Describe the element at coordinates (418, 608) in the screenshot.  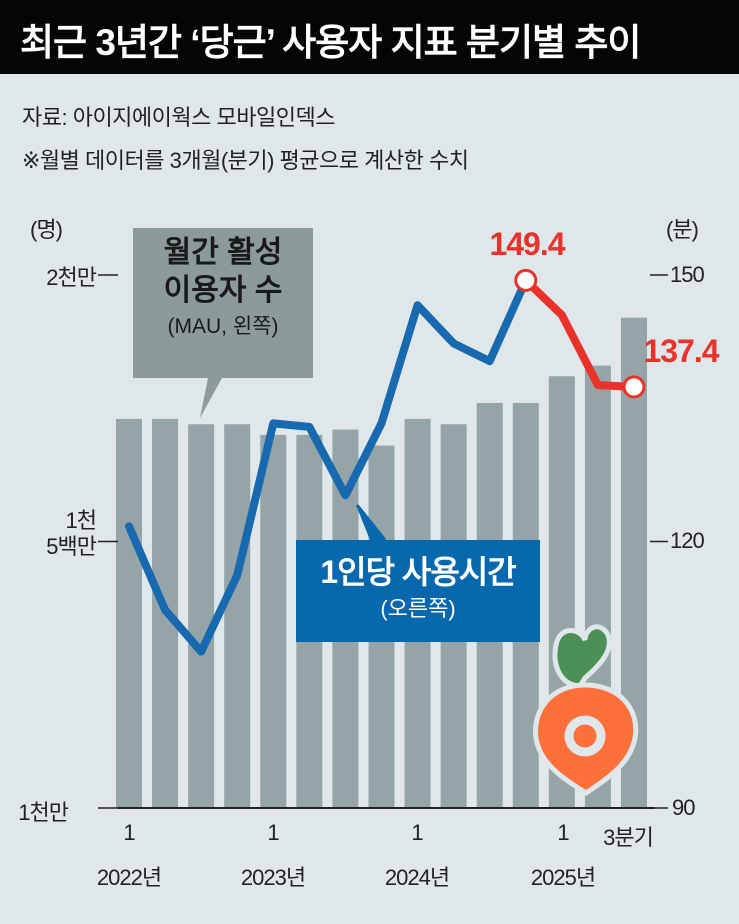
I see `time-label-sub: (오른쪽)` at that location.